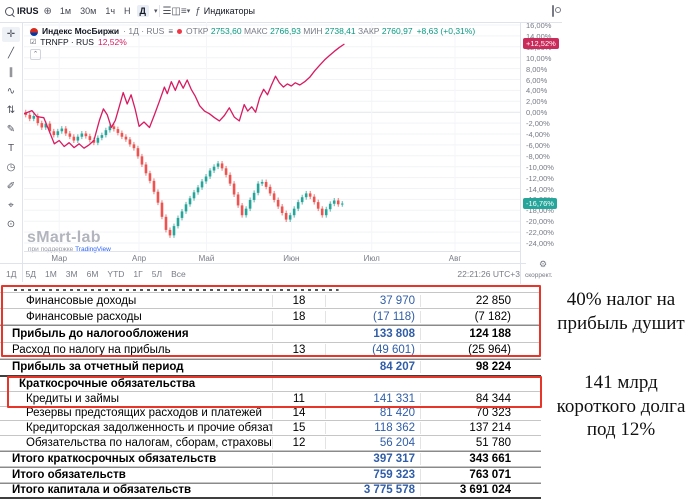 The height and width of the screenshot is (499, 700). I want to click on row-label: Прибыль до налогообложения, so click(136, 333).